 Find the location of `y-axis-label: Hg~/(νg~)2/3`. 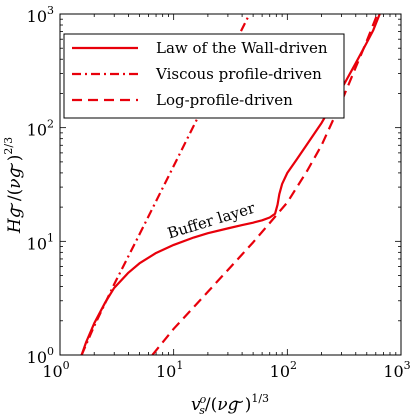

y-axis-label: Hg~/(νg~)2/3 is located at coordinates (13, 185).